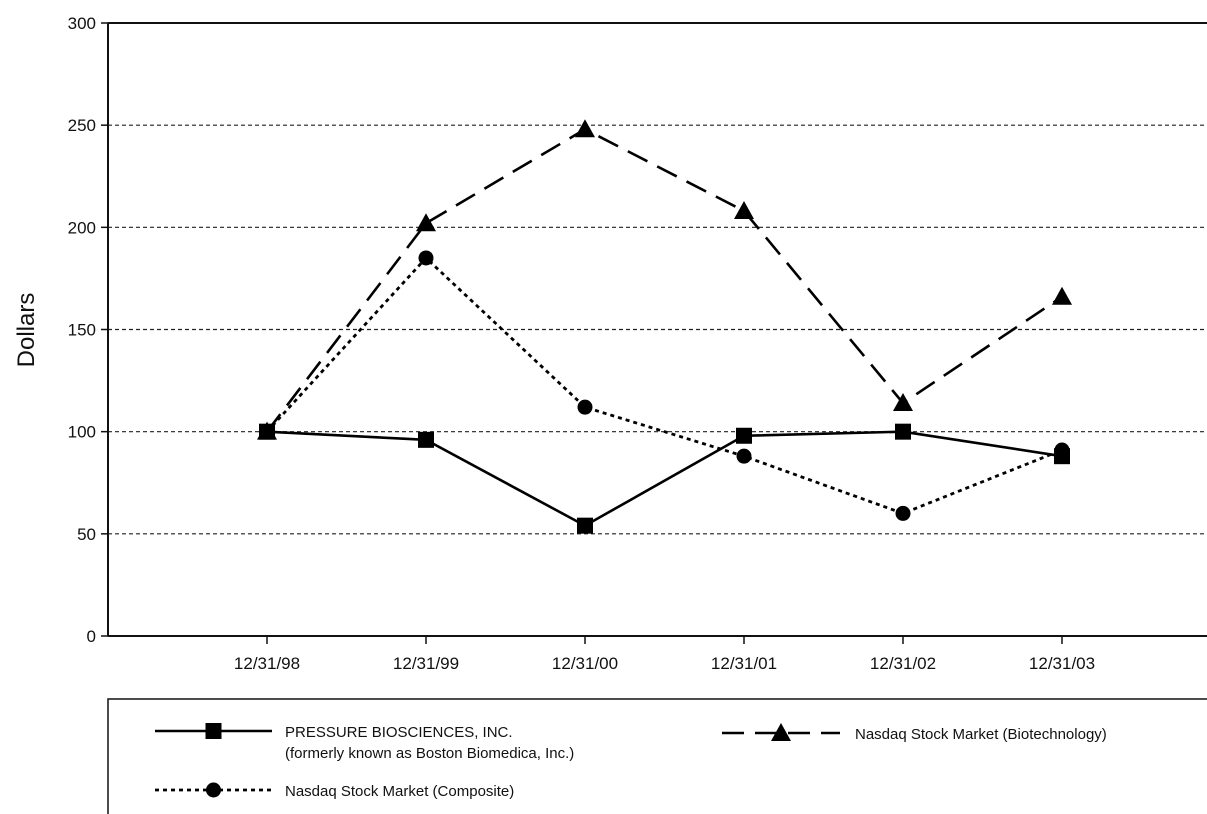  What do you see at coordinates (82, 432) in the screenshot?
I see `y-tick-label: 100` at bounding box center [82, 432].